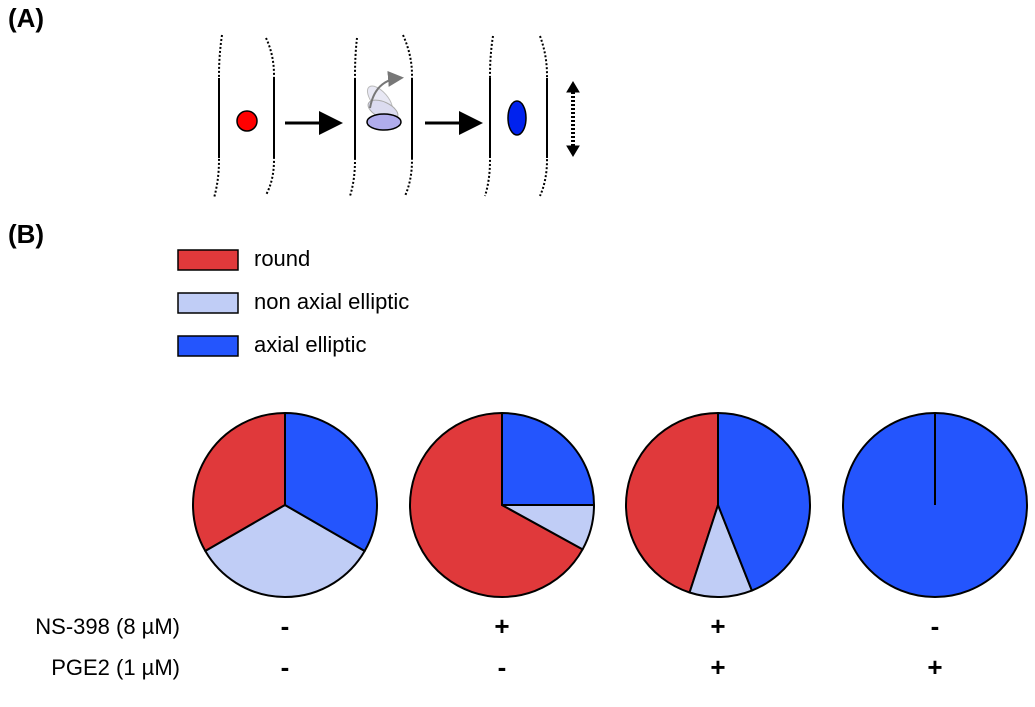 This screenshot has width=1035, height=707. Describe the element at coordinates (115, 667) in the screenshot. I see `treatment-label: PGE2 (1 µM)` at that location.